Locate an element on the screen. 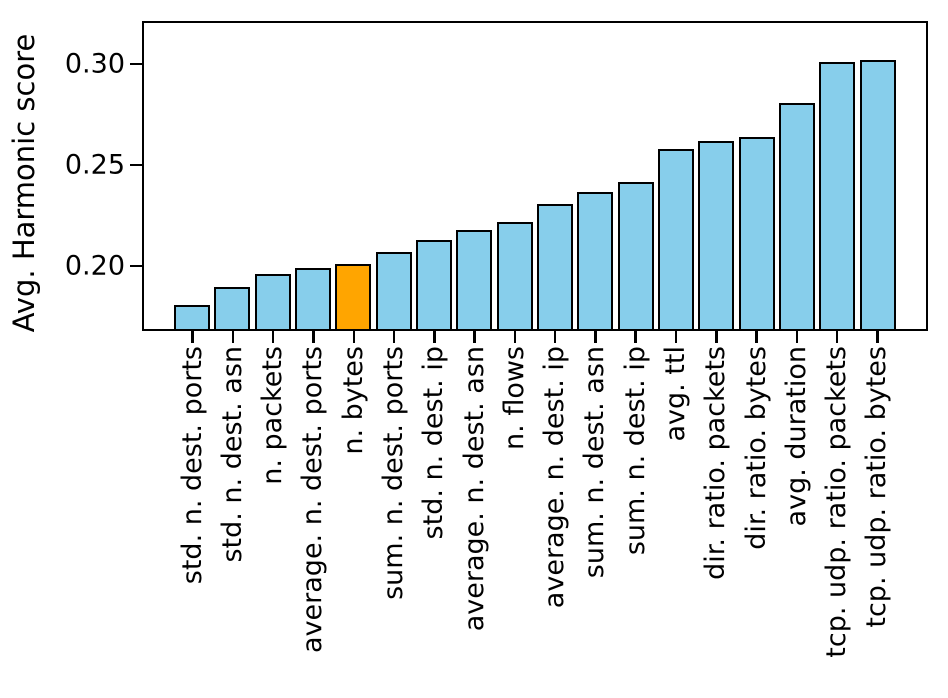  x-tick-label: n. bytes is located at coordinates (353, 400).